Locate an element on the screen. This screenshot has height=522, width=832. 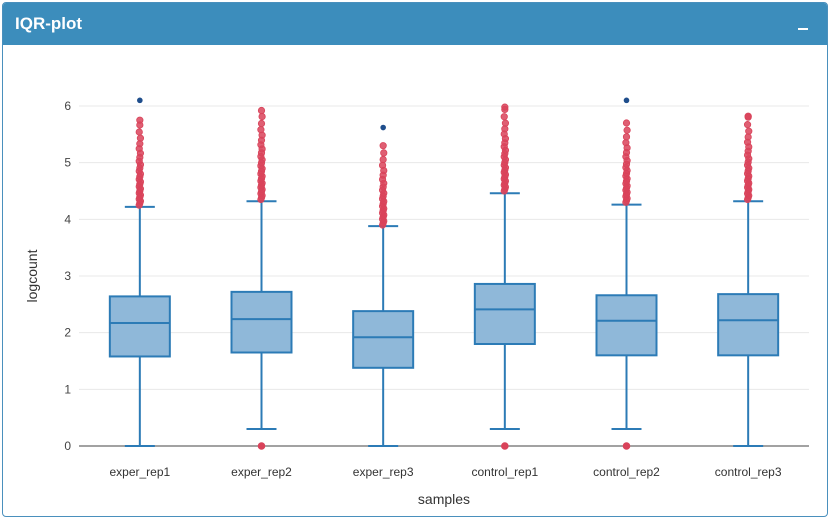
x-tick-label: control_rep3 is located at coordinates (748, 472).